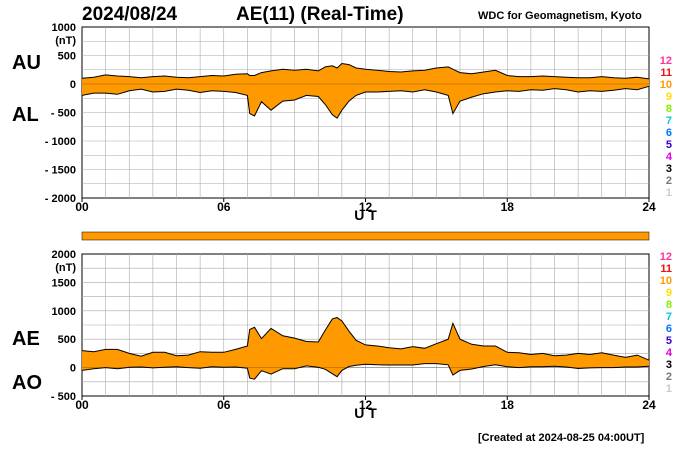 The image size is (700, 450). Describe the element at coordinates (26, 63) in the screenshot. I see `au-label: AU` at that location.